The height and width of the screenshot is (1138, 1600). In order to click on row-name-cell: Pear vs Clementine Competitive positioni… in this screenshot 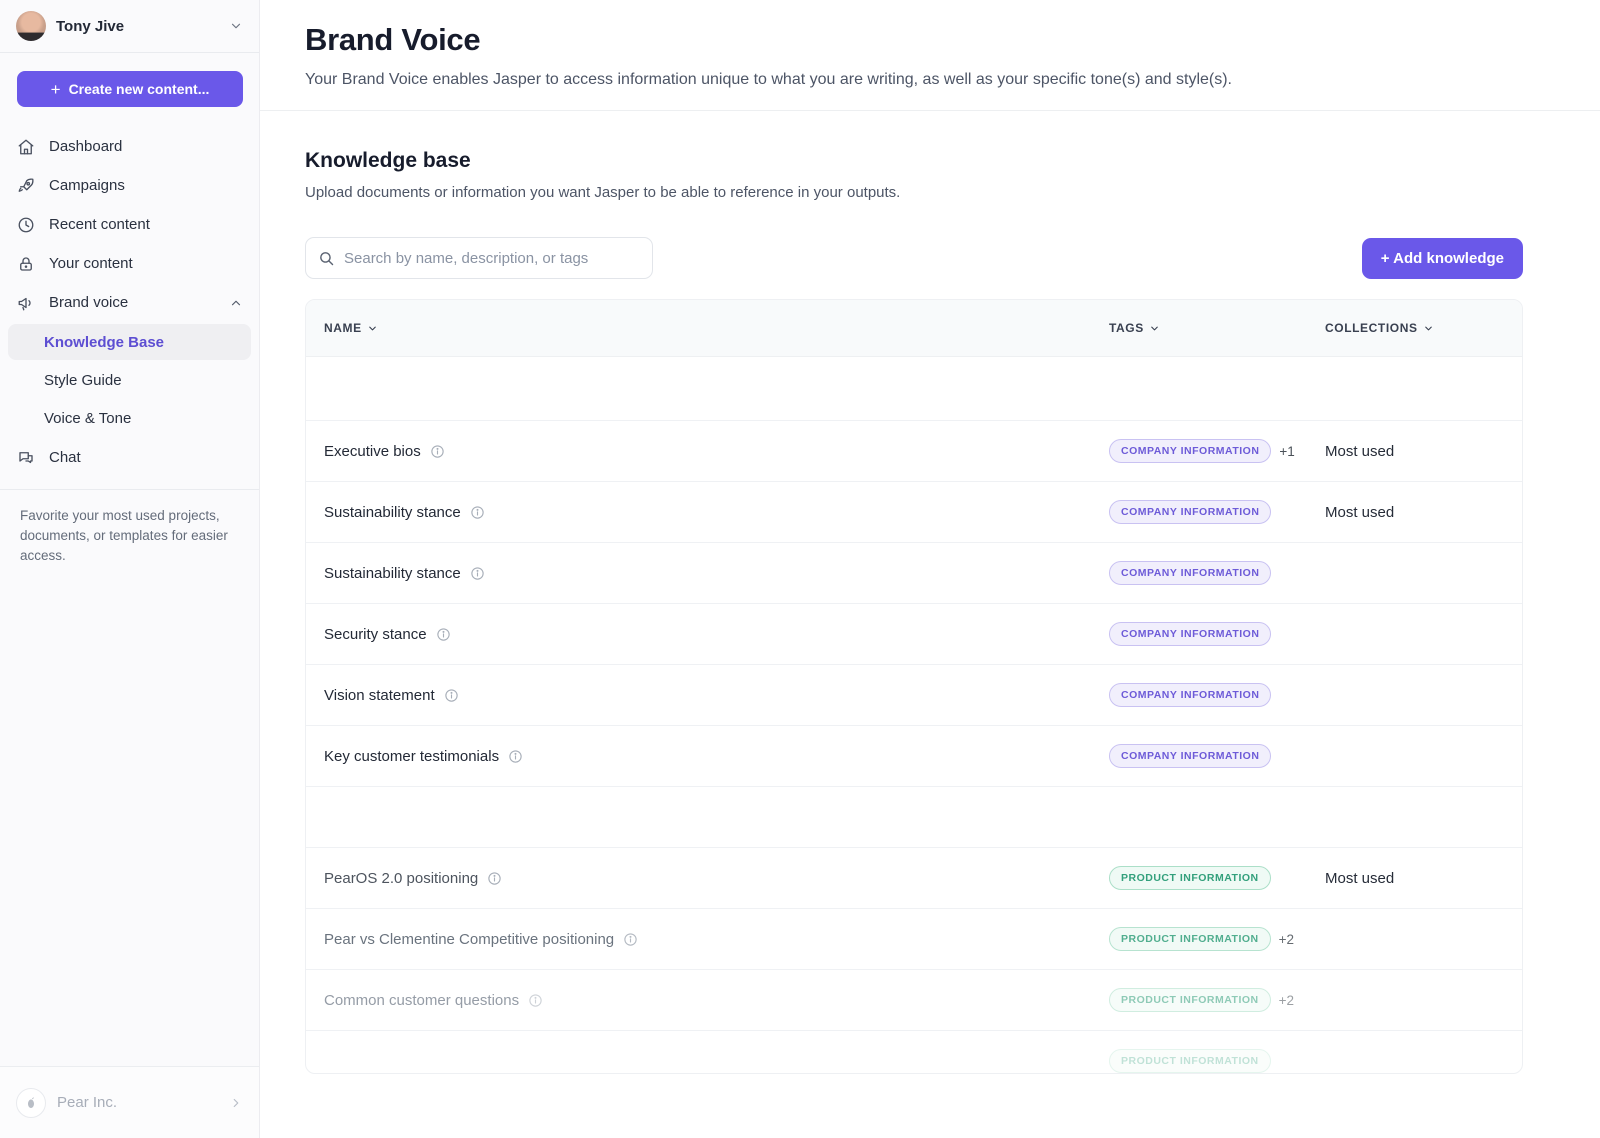, I will do `click(707, 939)`.